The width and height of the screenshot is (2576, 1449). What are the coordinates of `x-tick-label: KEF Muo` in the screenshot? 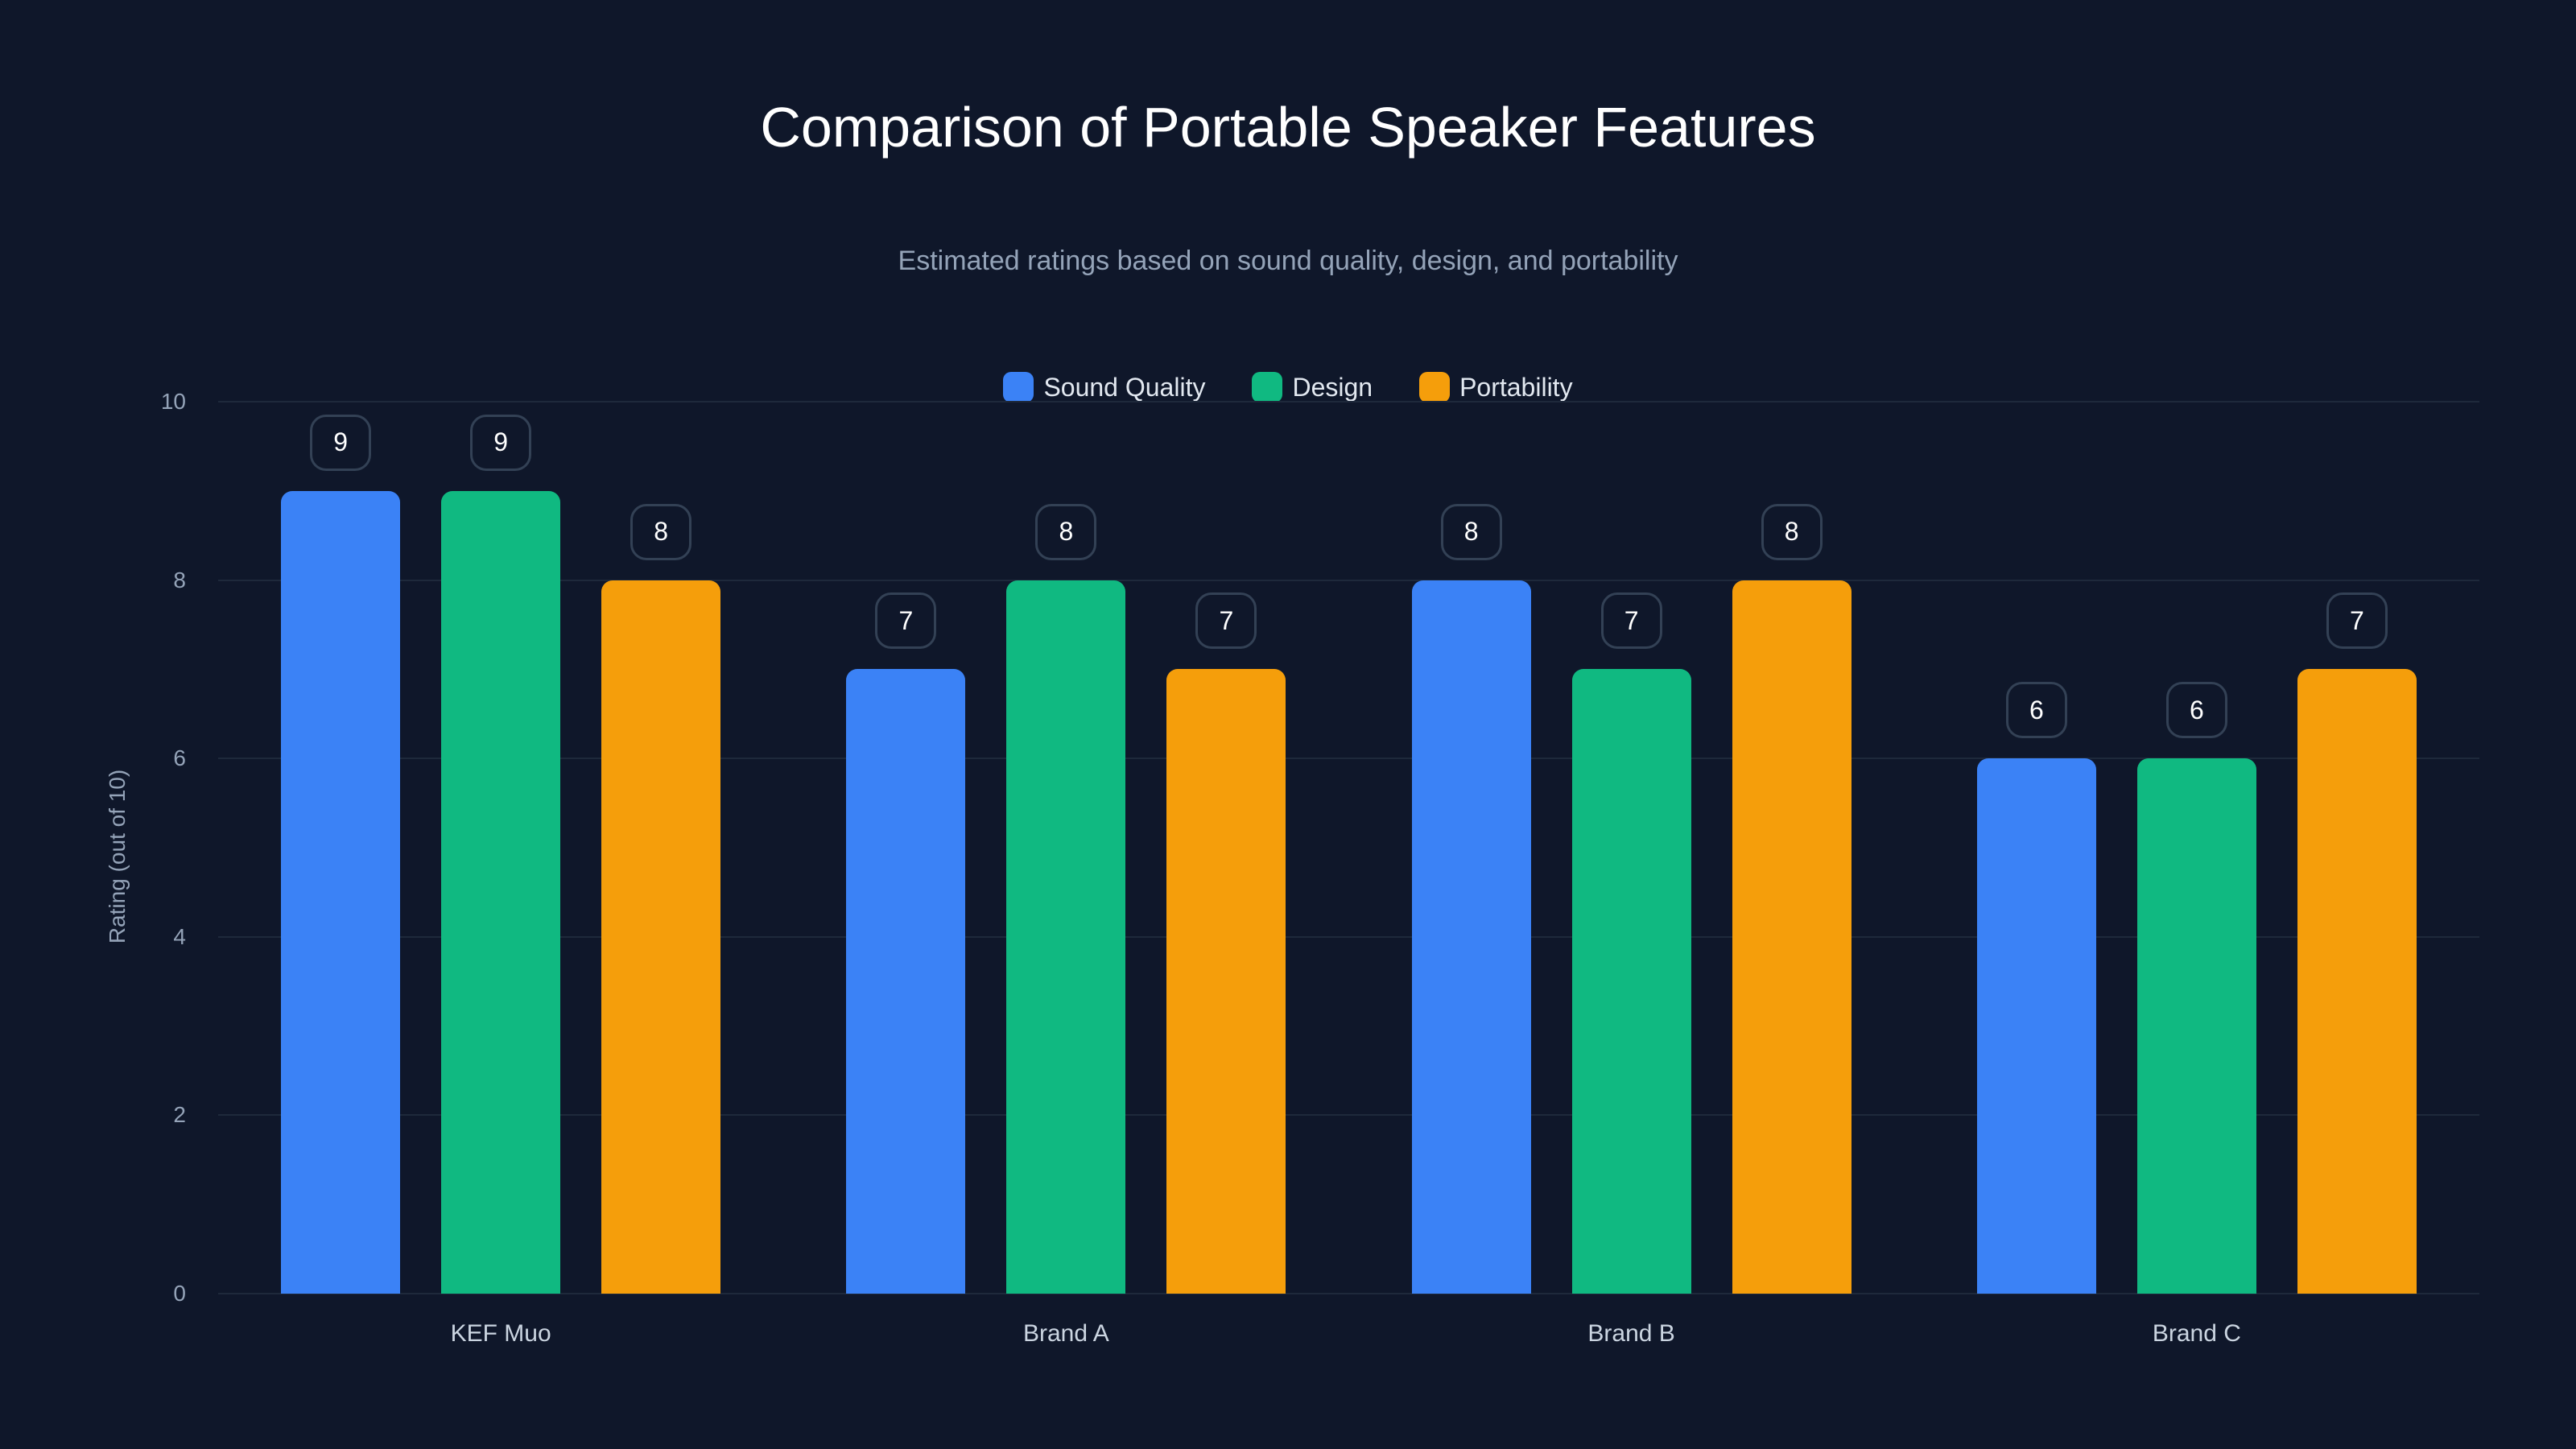 It's located at (500, 1333).